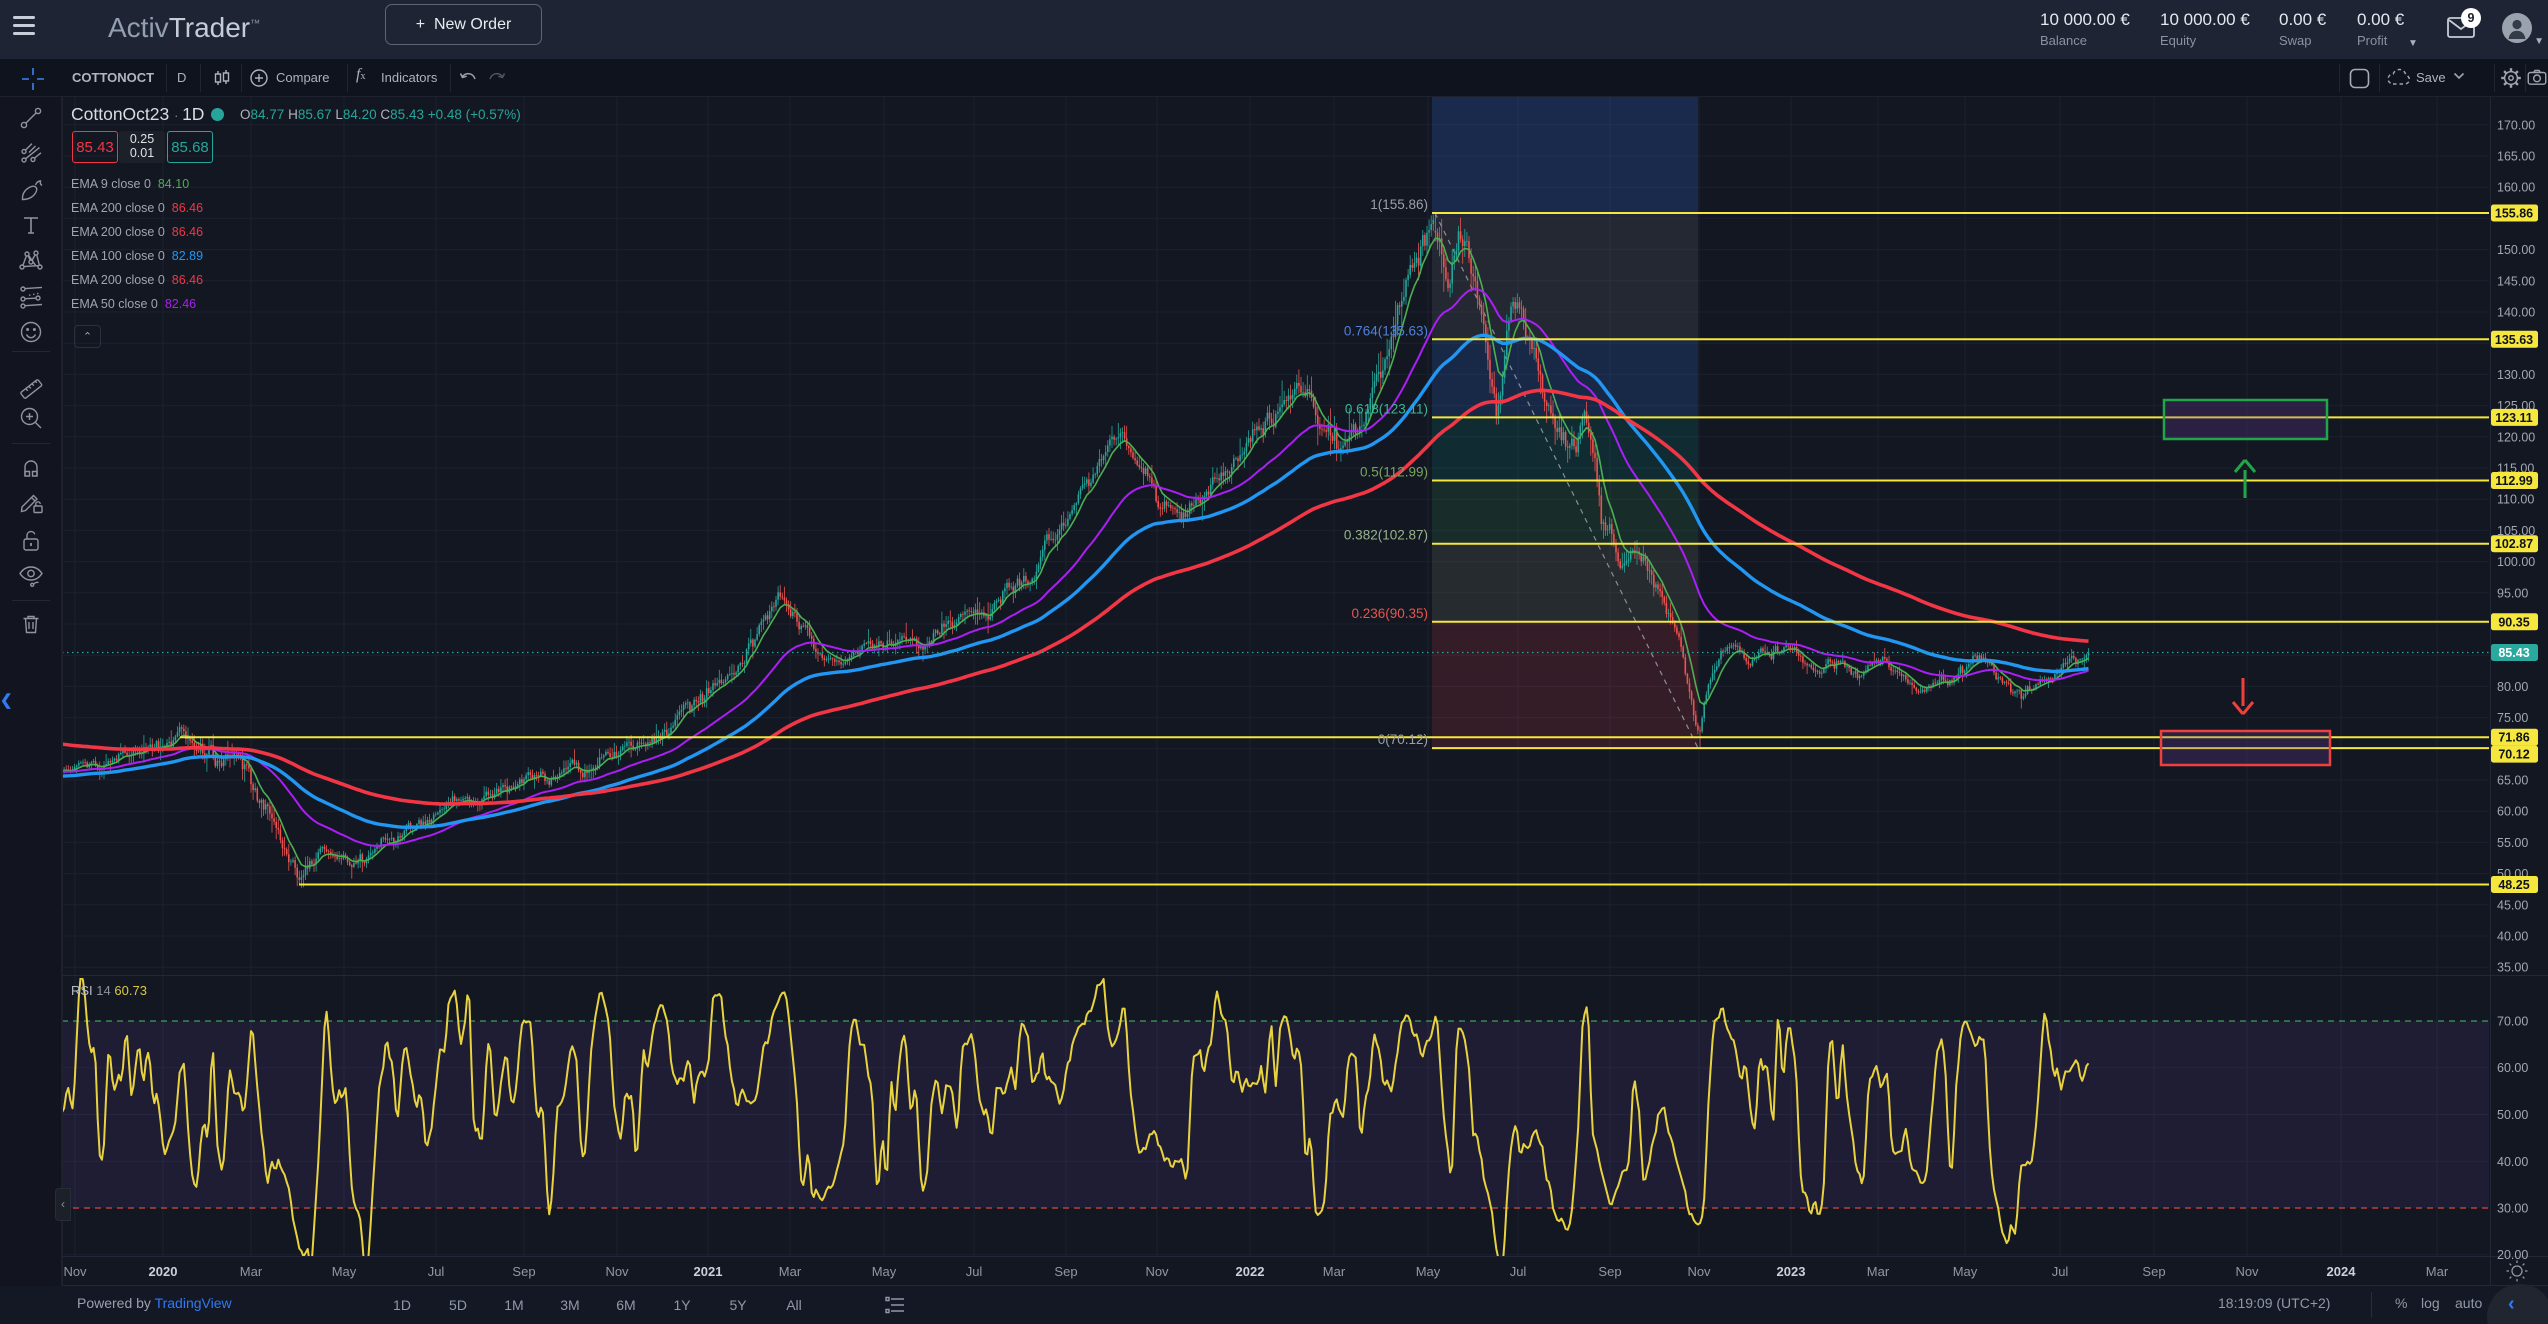  Describe the element at coordinates (2512, 905) in the screenshot. I see `svg-text: 45.00` at that location.